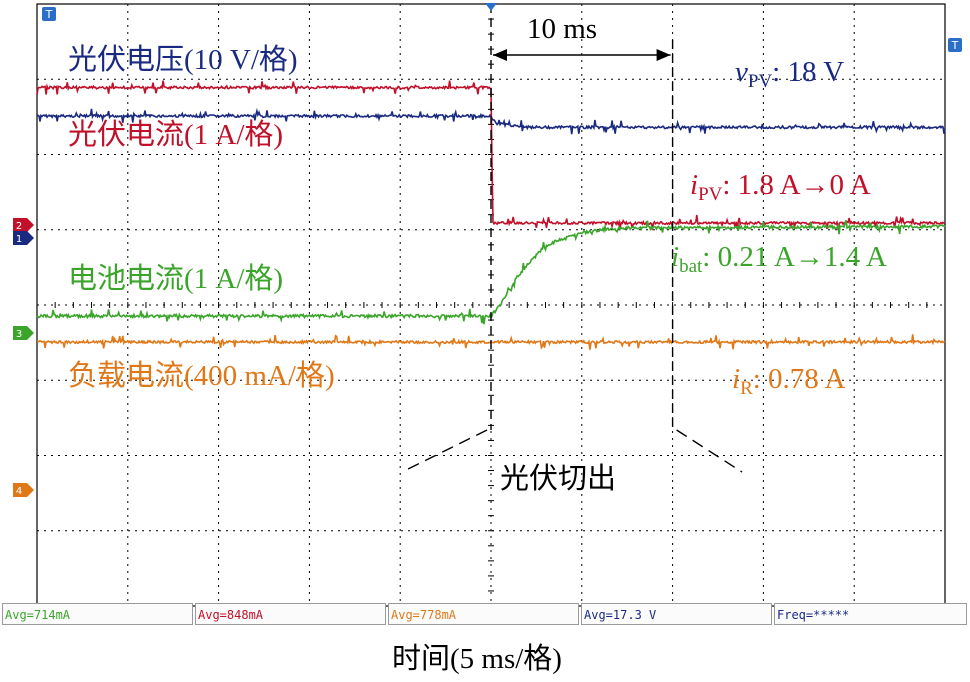  I want to click on ch2-marker: 2, so click(23, 225).